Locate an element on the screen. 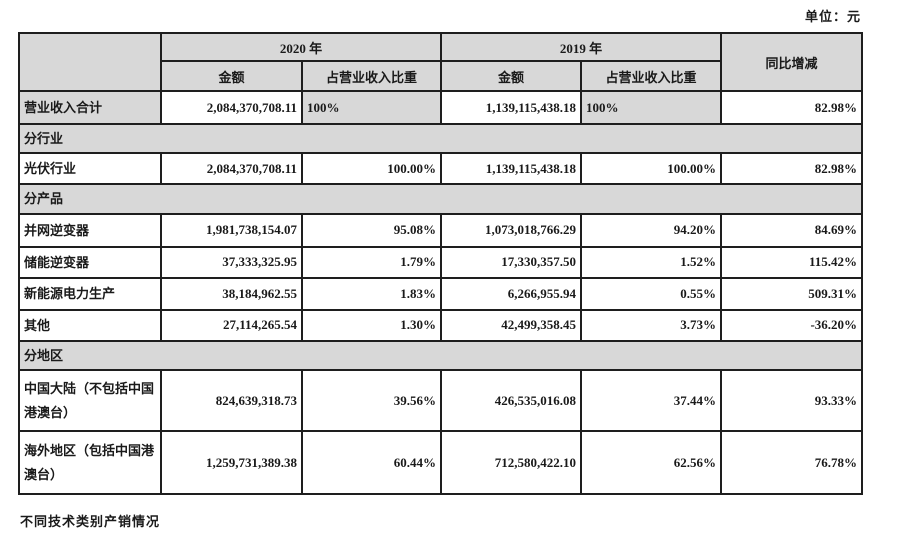  amount-2019-header: 金额 is located at coordinates (511, 76).